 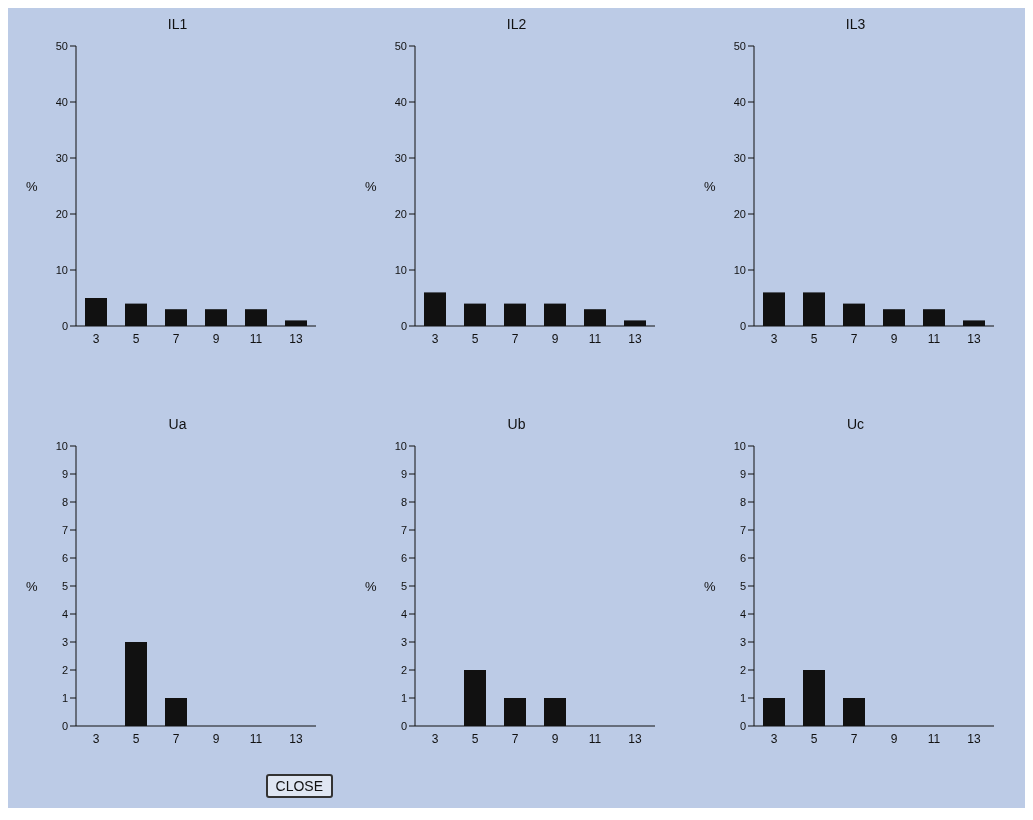 What do you see at coordinates (855, 424) in the screenshot?
I see `chart-title: Uc` at bounding box center [855, 424].